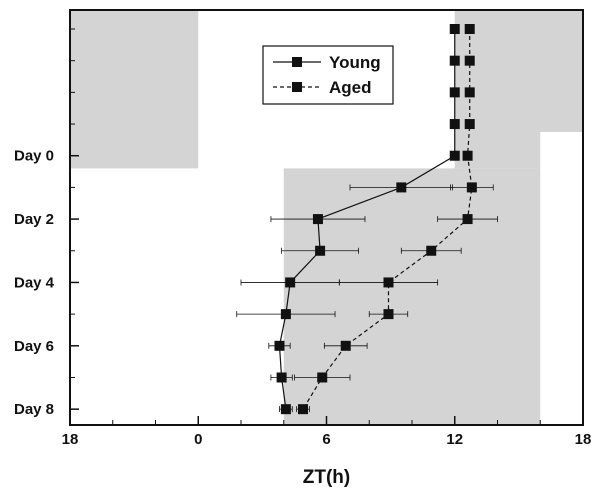 Image resolution: width=600 pixels, height=490 pixels. Describe the element at coordinates (34, 409) in the screenshot. I see `y-tick-label-4: Day 8` at that location.